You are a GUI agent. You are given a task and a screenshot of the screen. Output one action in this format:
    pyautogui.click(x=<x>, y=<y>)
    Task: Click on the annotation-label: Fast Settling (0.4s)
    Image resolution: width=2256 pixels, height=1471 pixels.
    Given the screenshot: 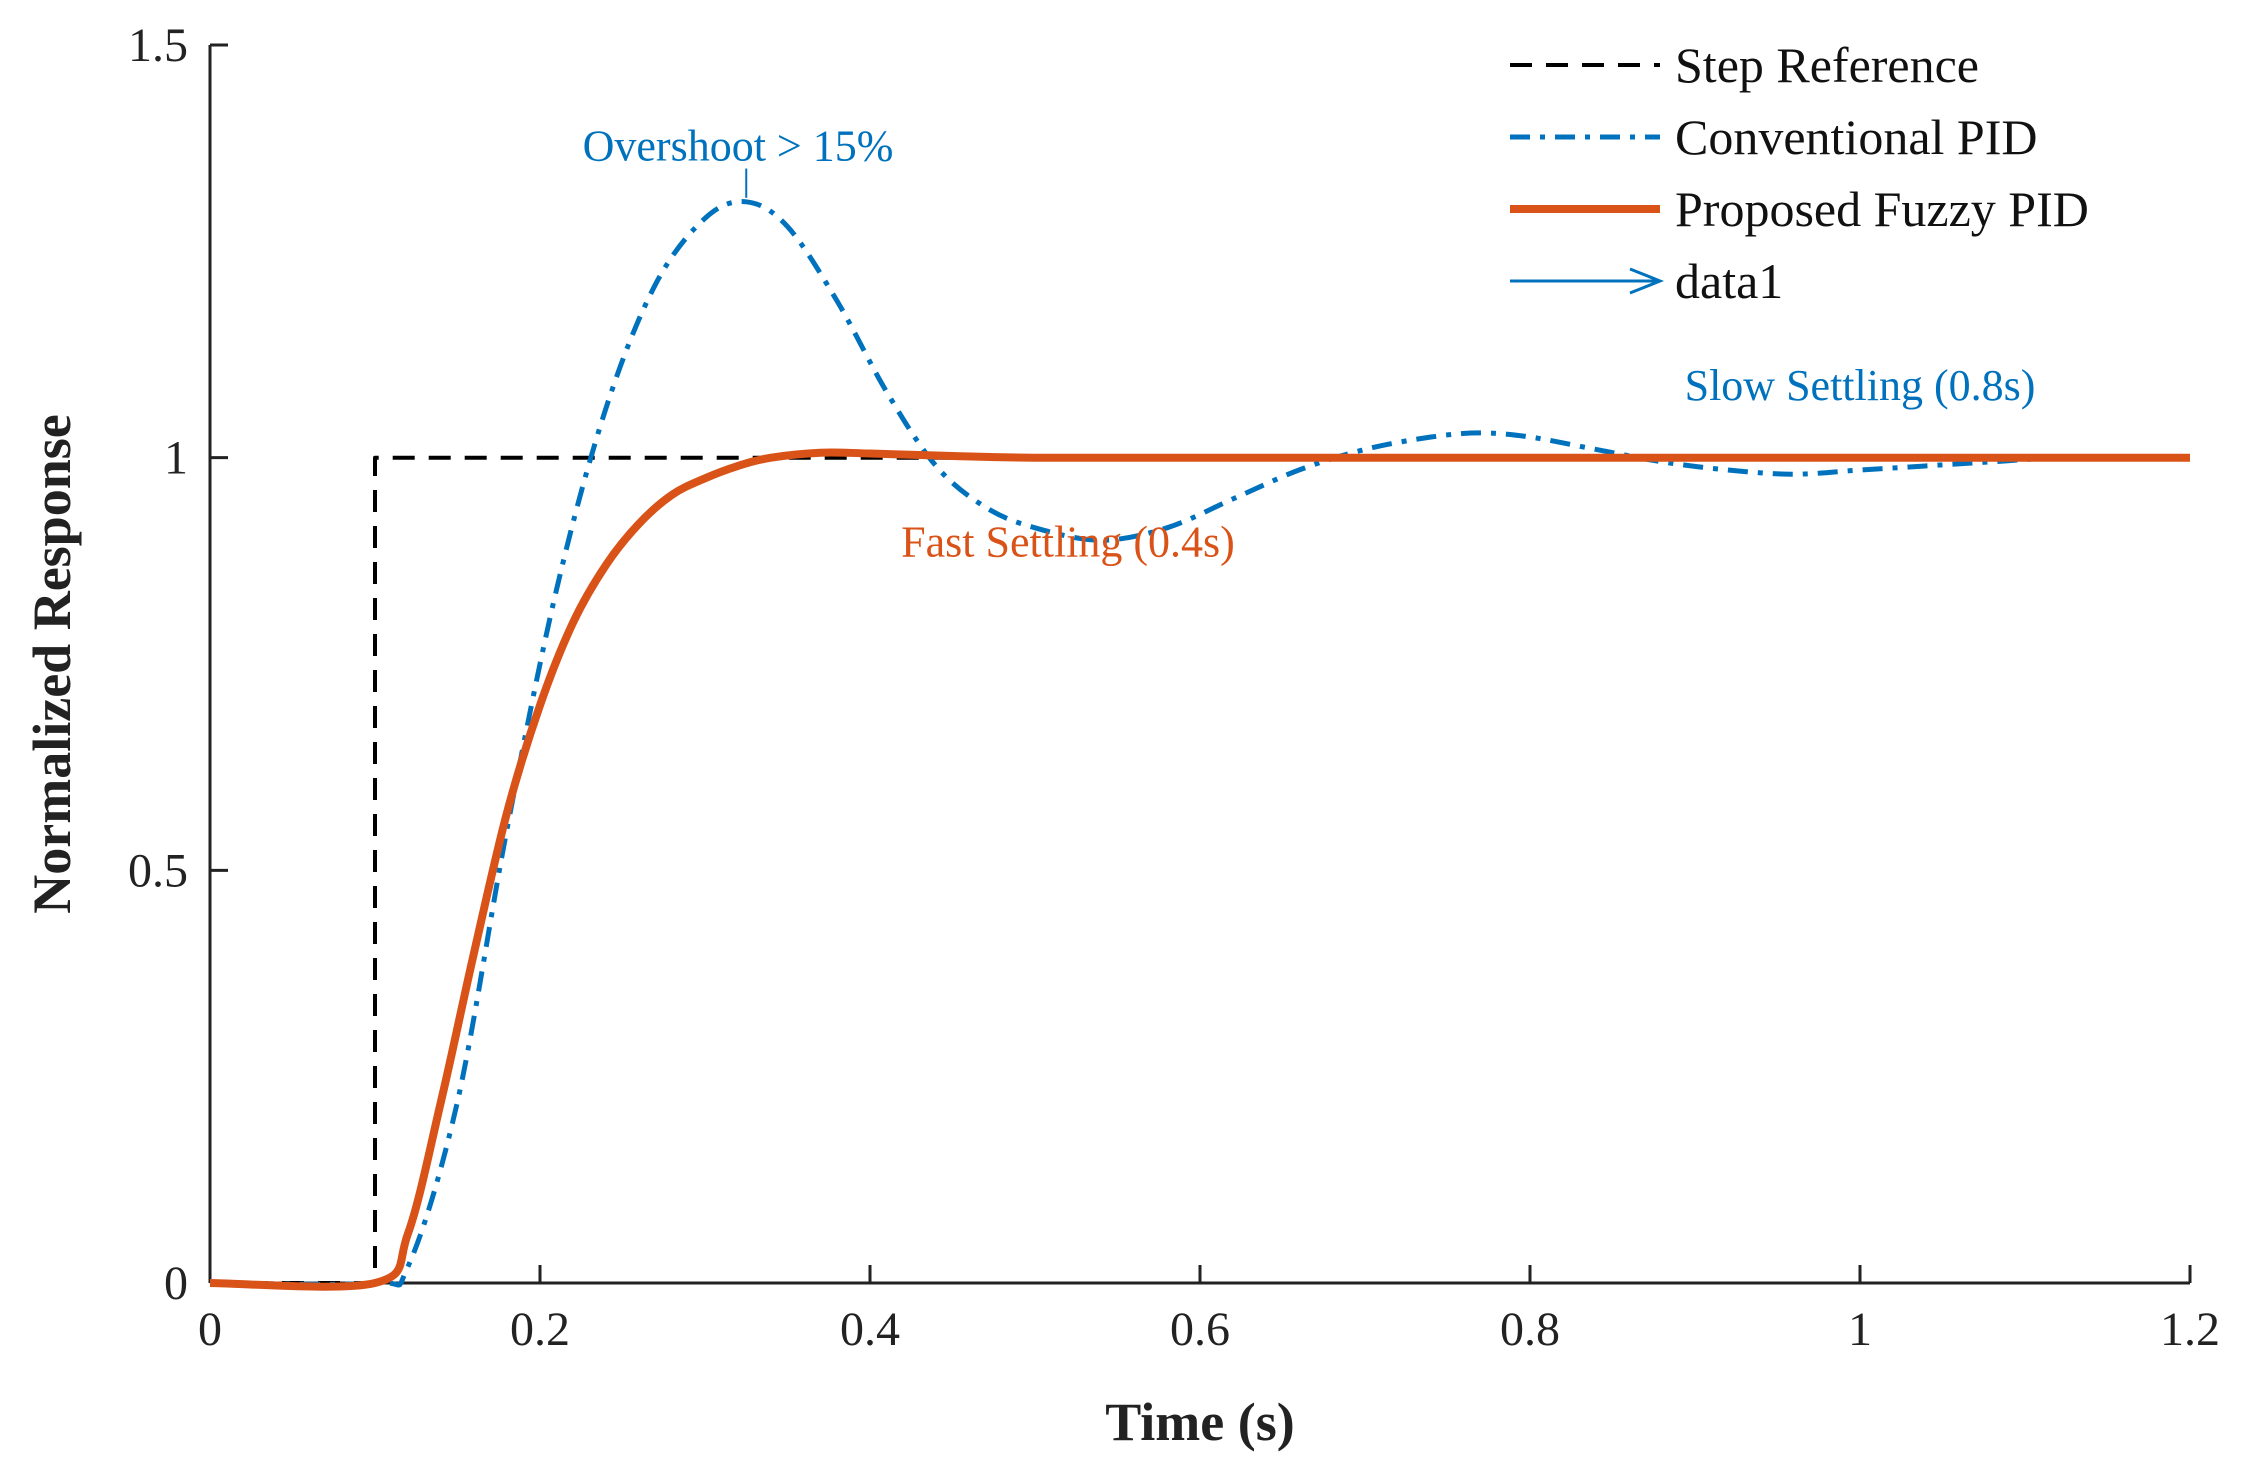 What is the action you would take?
    pyautogui.click(x=1068, y=542)
    